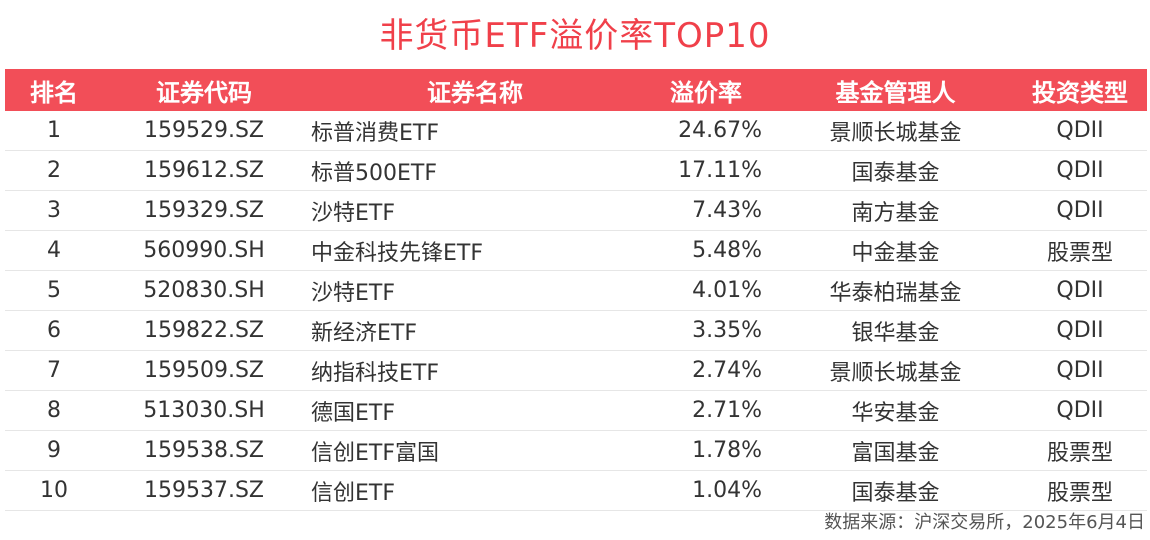 The width and height of the screenshot is (1150, 540). Describe the element at coordinates (895, 333) in the screenshot. I see `manager-cell: 银华基金` at that location.